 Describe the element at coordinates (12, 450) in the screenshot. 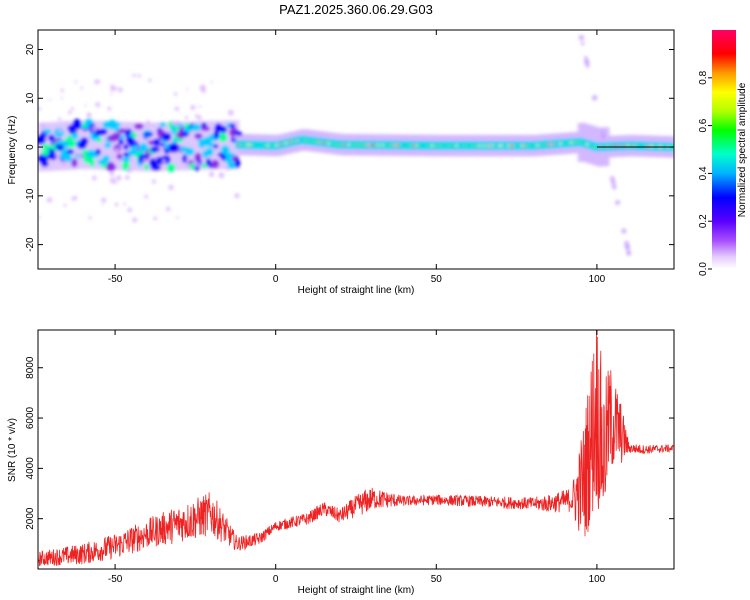

I see `snr-y-label: SNR (10 * v/v)` at that location.